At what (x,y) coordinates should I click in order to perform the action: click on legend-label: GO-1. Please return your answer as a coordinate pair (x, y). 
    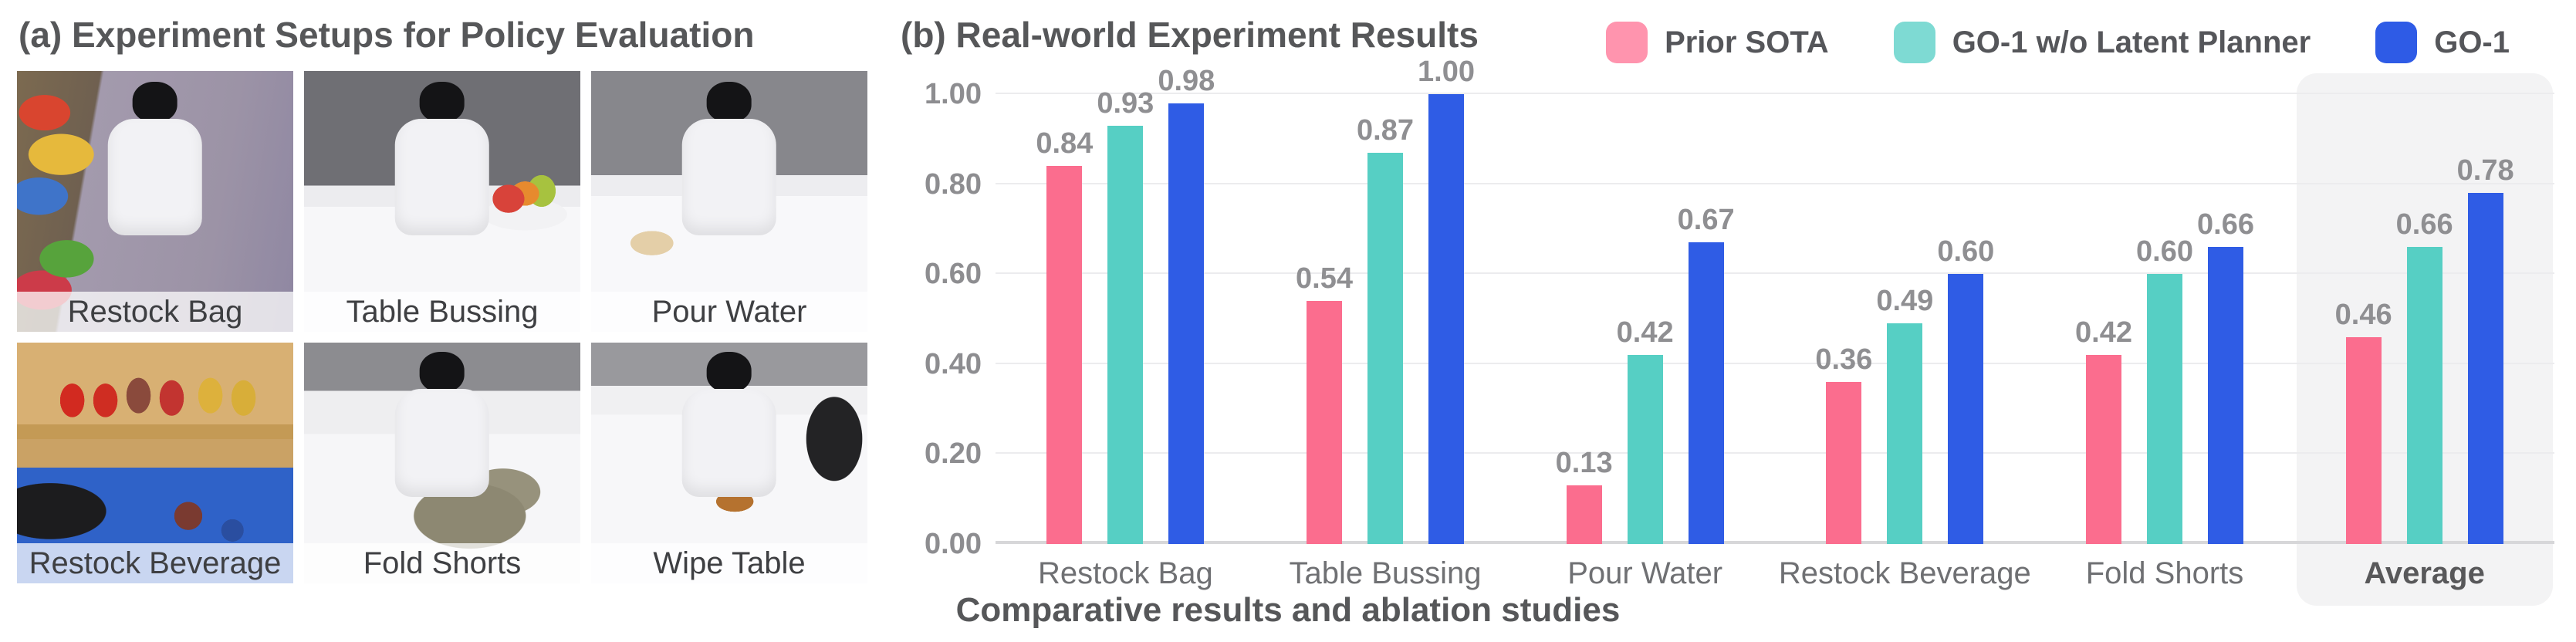
    Looking at the image, I should click on (2472, 42).